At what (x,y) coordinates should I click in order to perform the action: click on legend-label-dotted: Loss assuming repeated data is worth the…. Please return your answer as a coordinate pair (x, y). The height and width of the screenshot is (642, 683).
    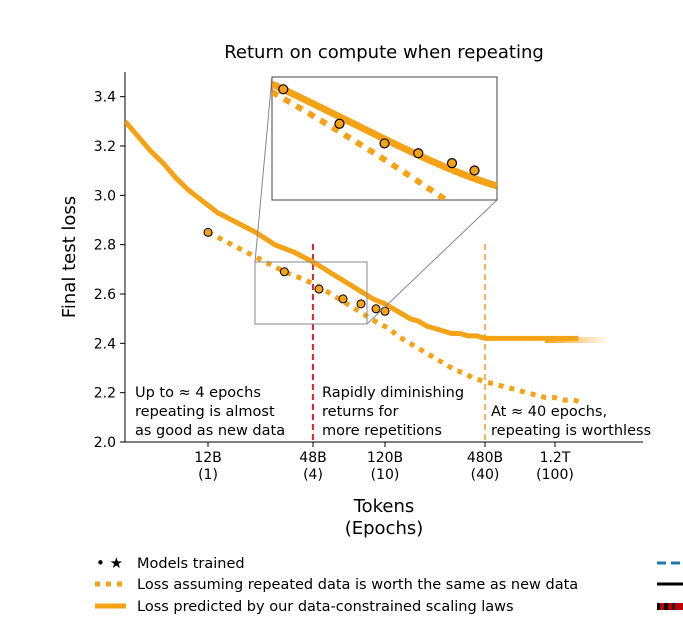
    Looking at the image, I should click on (357, 585).